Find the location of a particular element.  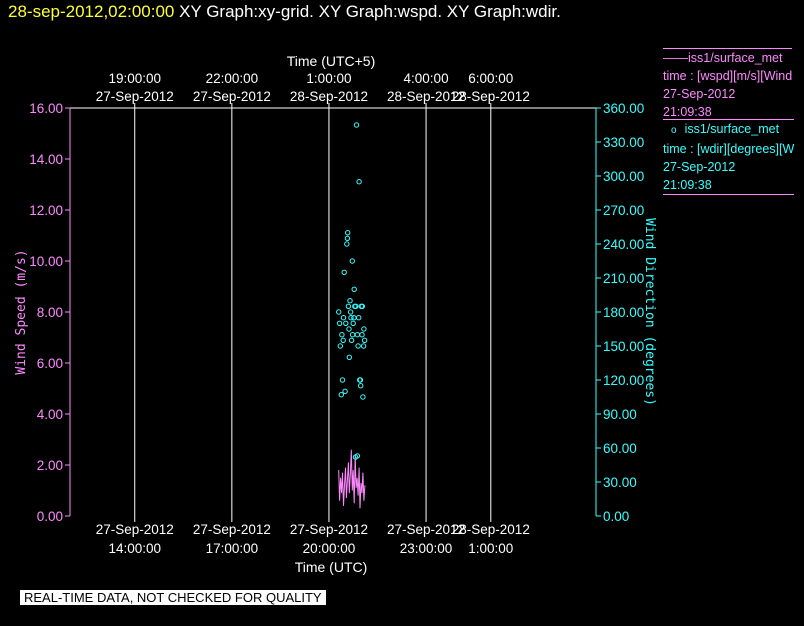

y-right-tick-label: 300.00 is located at coordinates (623, 176).